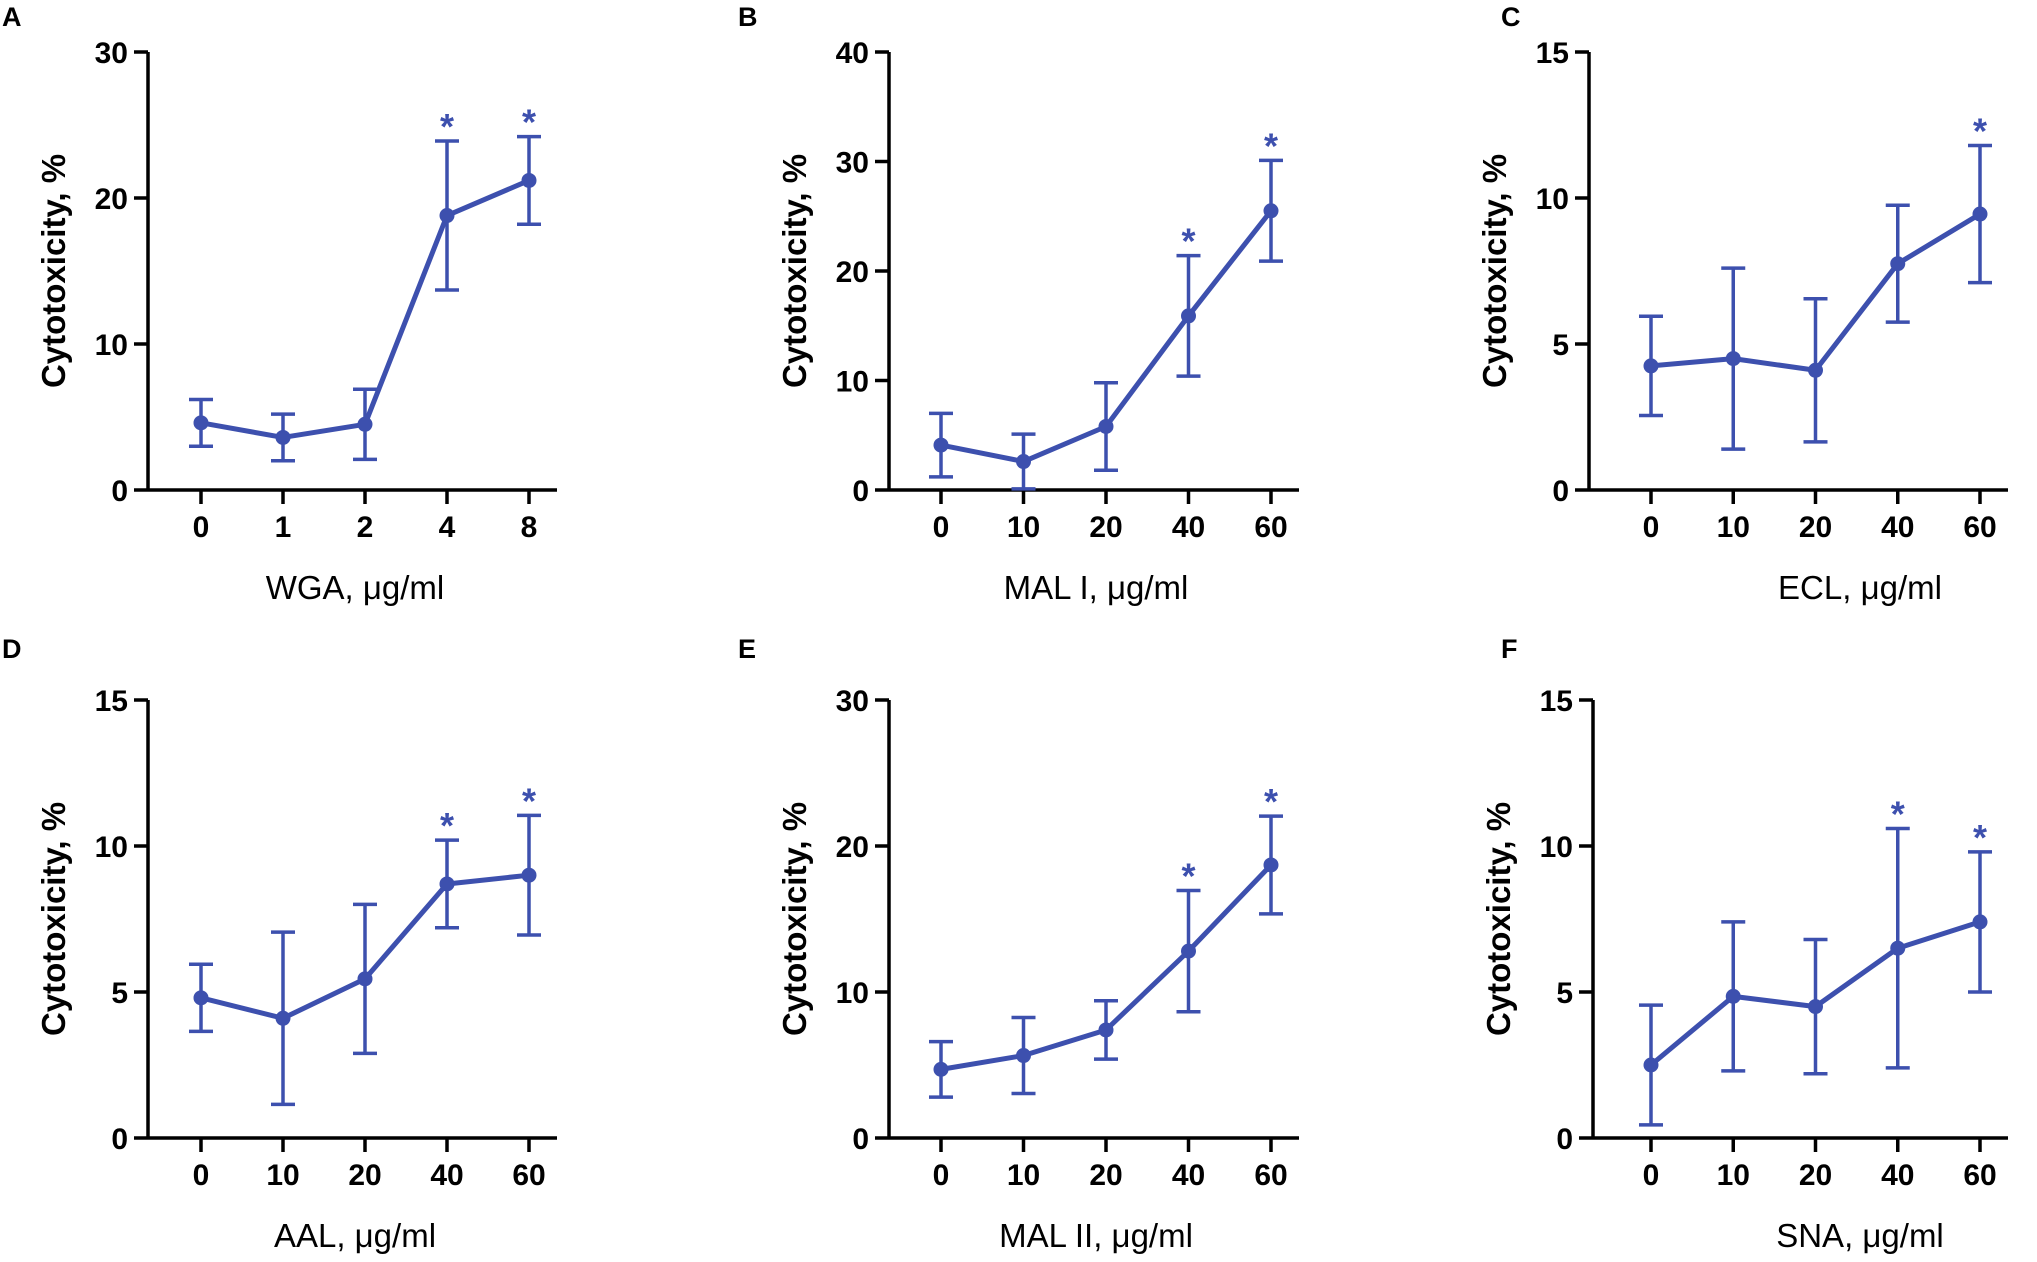 The image size is (2037, 1262). I want to click on x-tick-label: 8, so click(529, 527).